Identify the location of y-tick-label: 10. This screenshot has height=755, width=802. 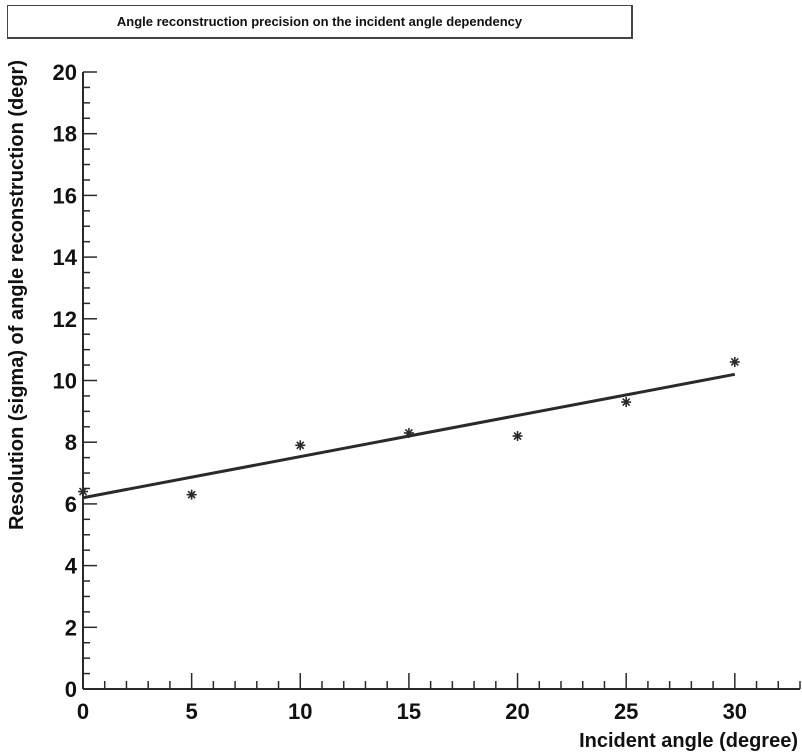
(65, 381).